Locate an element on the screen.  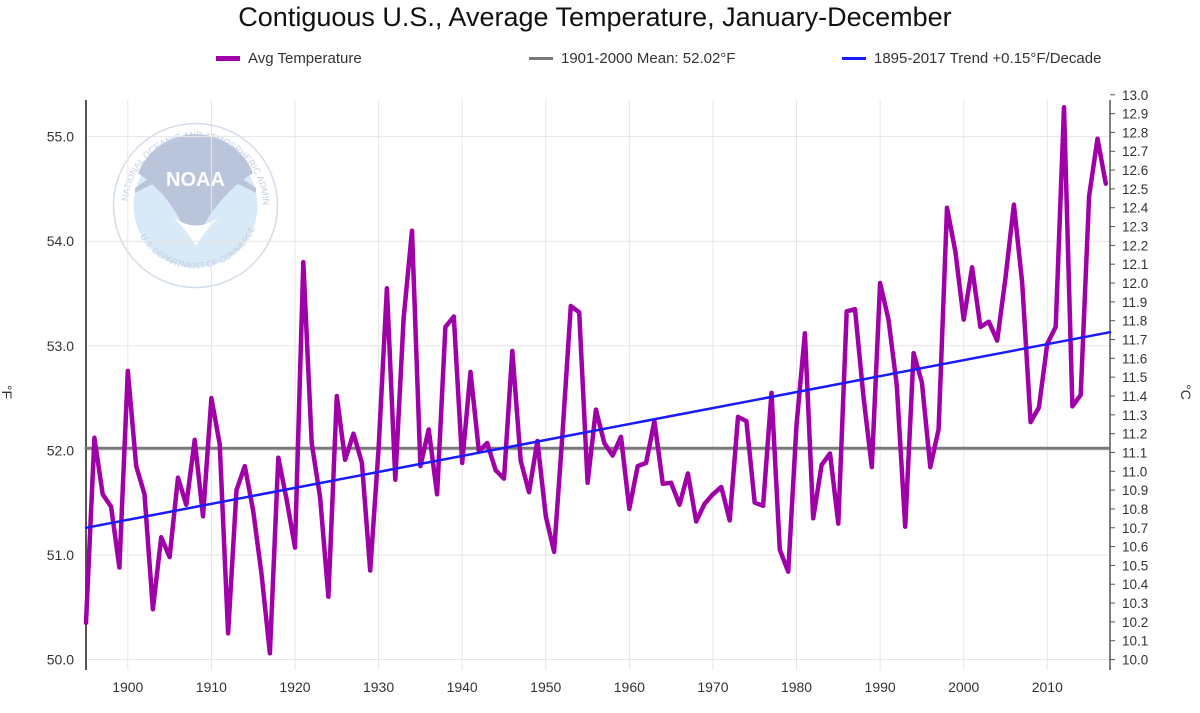
legend-swatch-mean is located at coordinates (541, 58).